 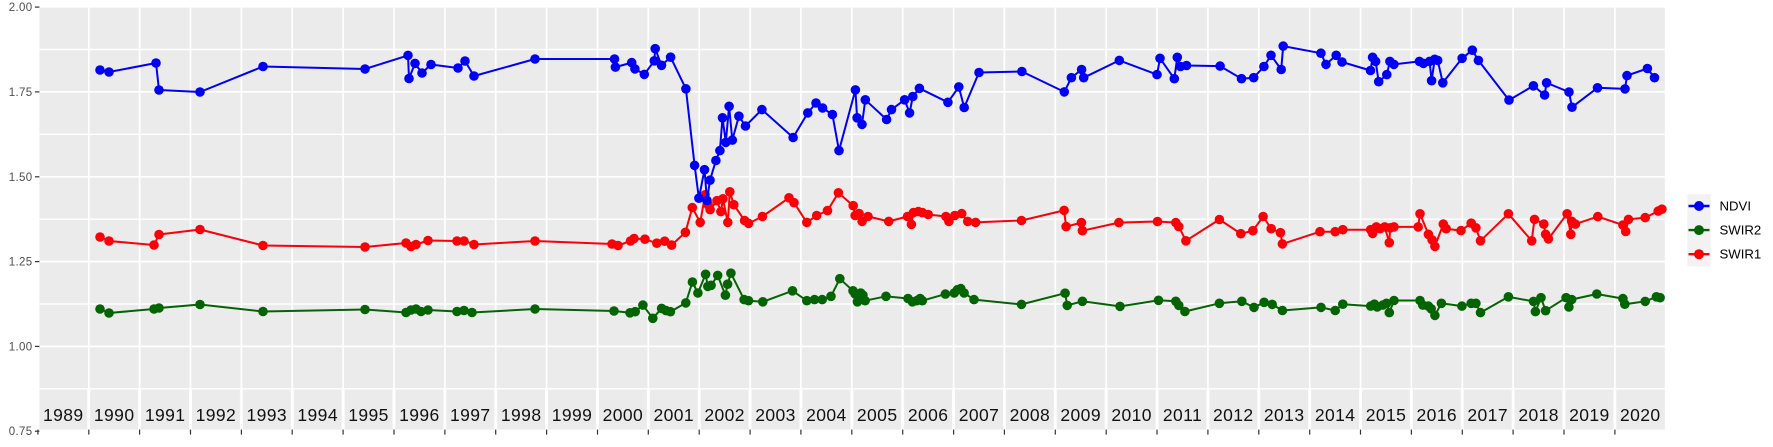 I want to click on svg-text: 1992, so click(x=216, y=415).